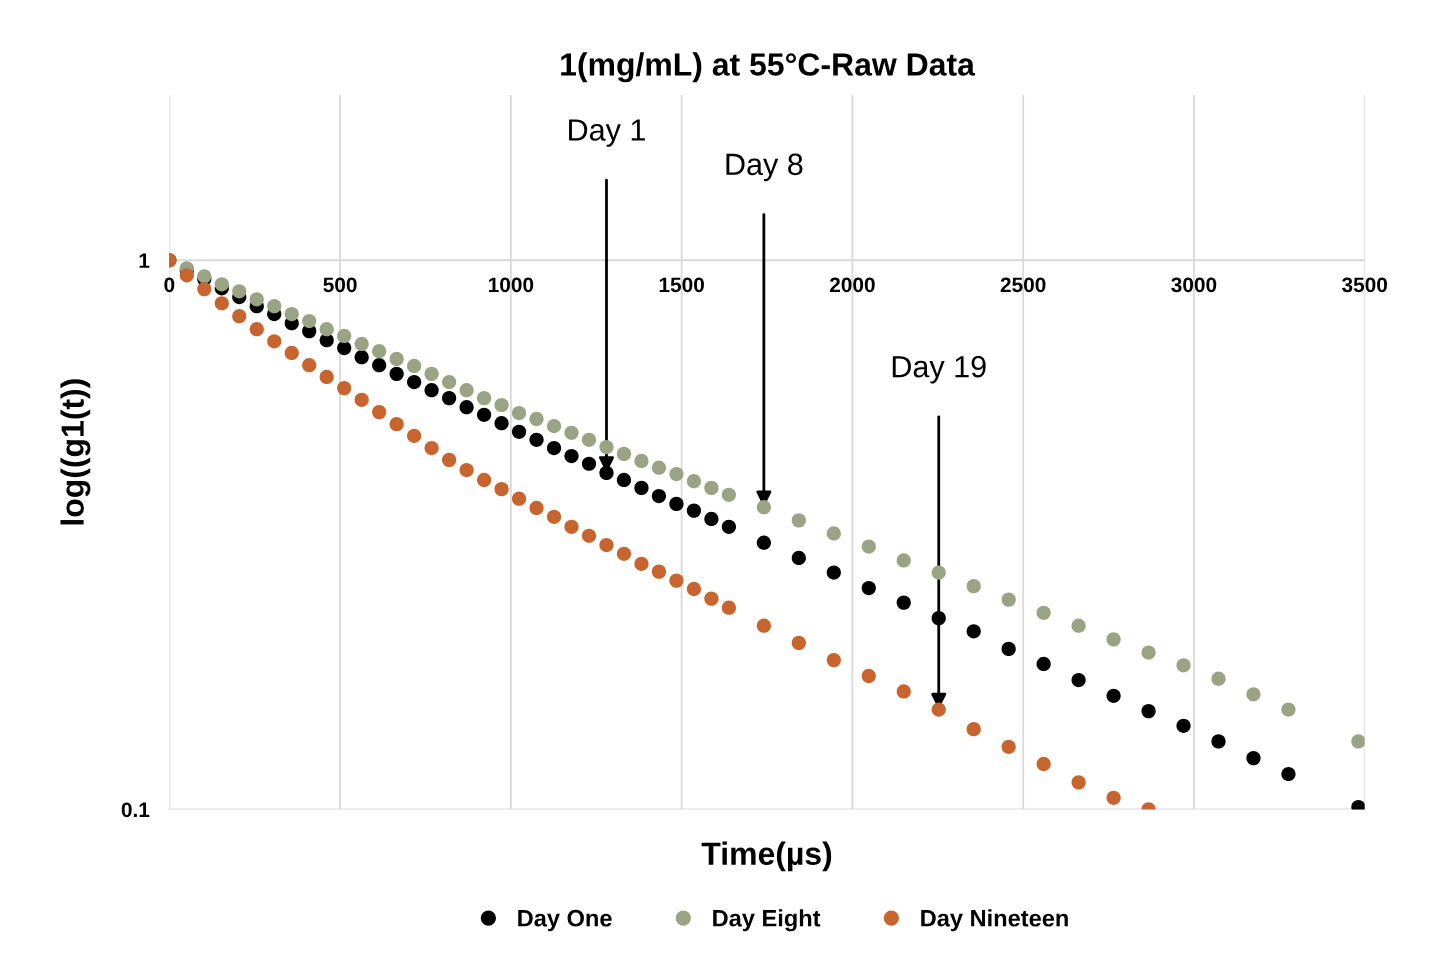 This screenshot has height=959, width=1435. I want to click on legend-label: Day One, so click(565, 920).